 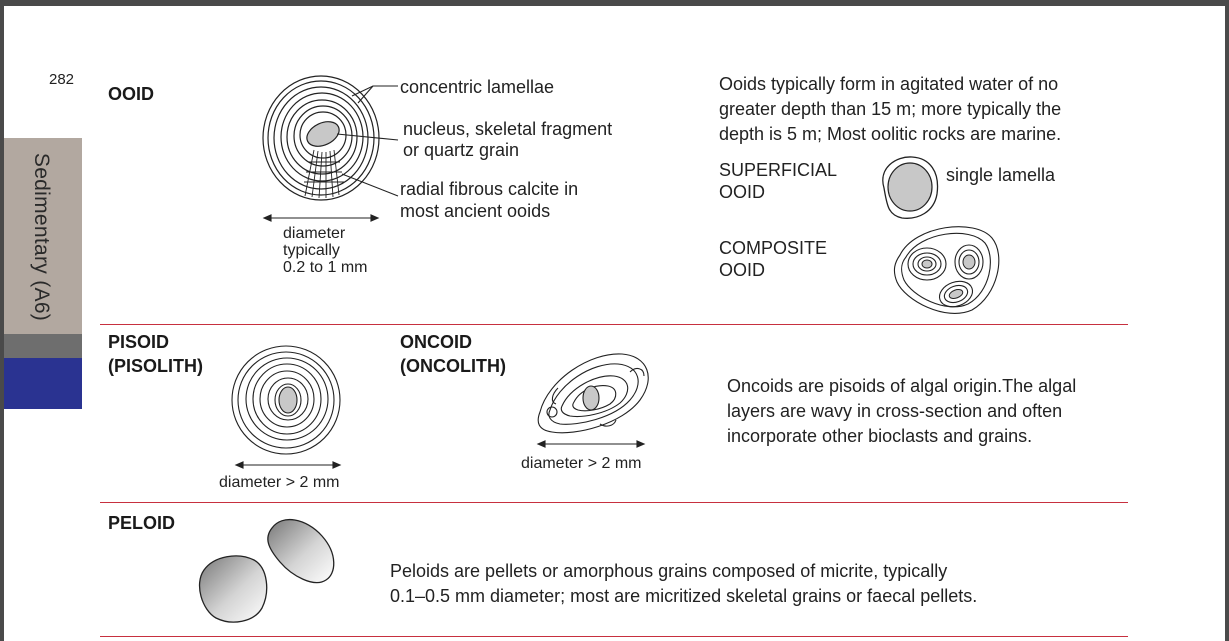 I want to click on oncoid-diagram, so click(x=593, y=393).